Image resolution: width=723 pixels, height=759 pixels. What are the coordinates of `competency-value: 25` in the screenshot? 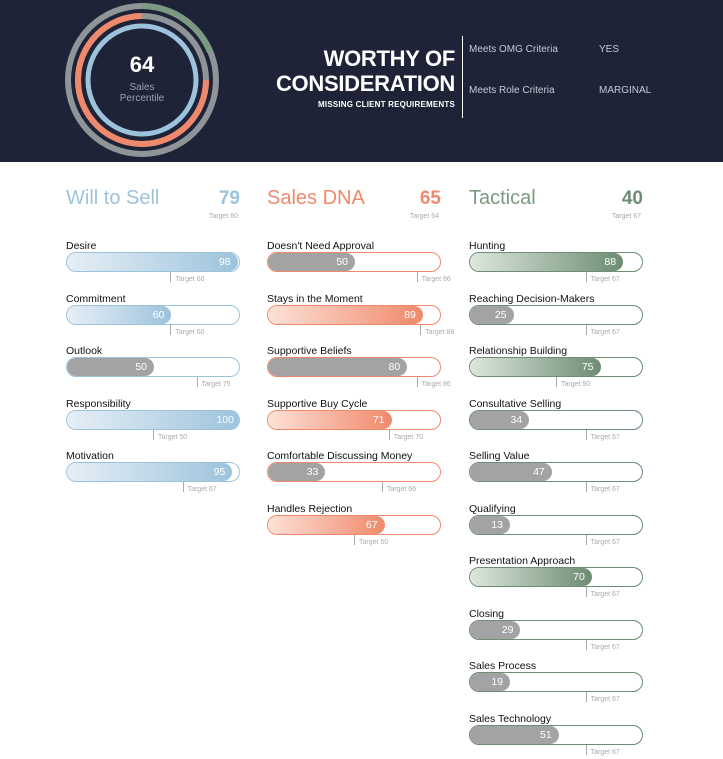 It's located at (500, 314).